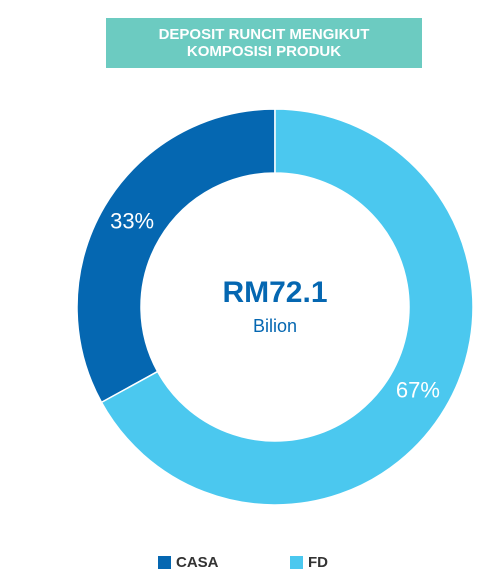 This screenshot has width=478, height=573. I want to click on data-label: 67%, so click(418, 389).